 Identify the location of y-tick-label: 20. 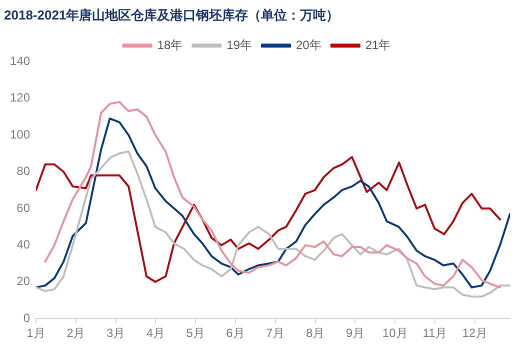
(23, 281).